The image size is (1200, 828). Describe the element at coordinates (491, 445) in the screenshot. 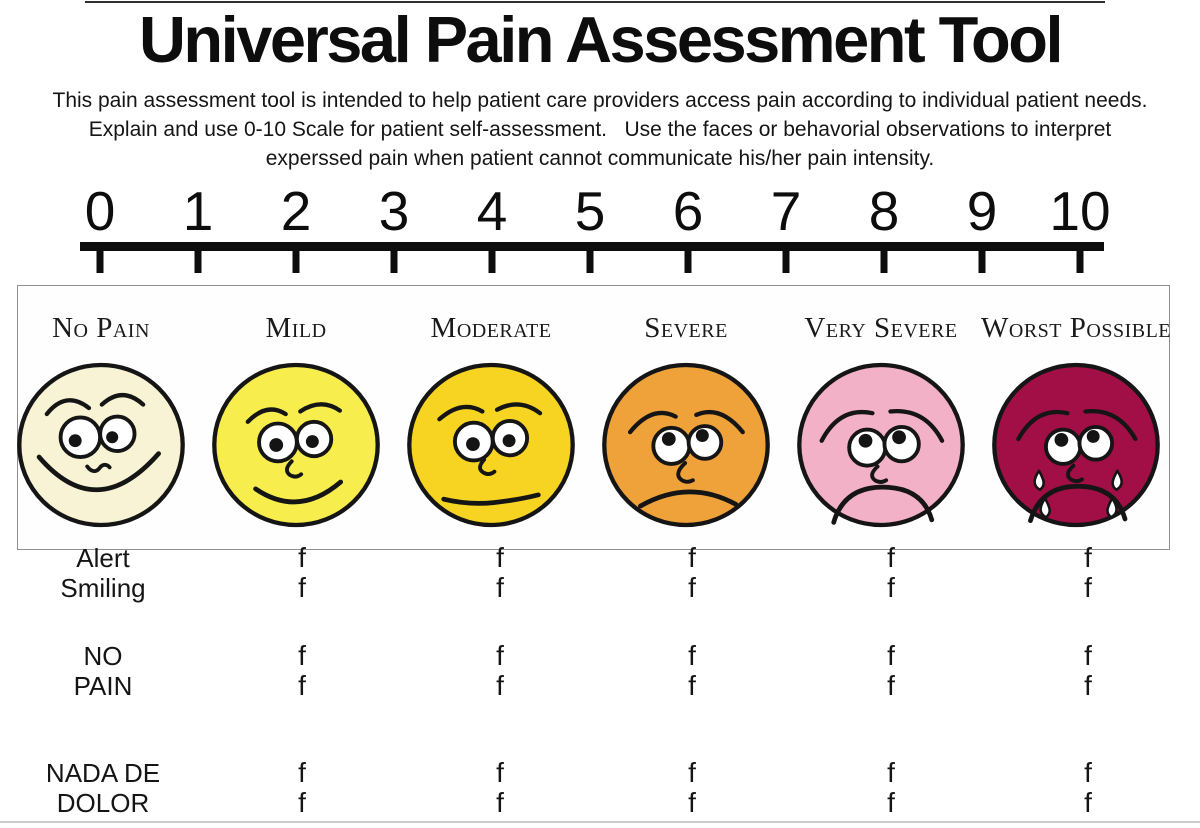

I see `pain-face-neutral` at that location.